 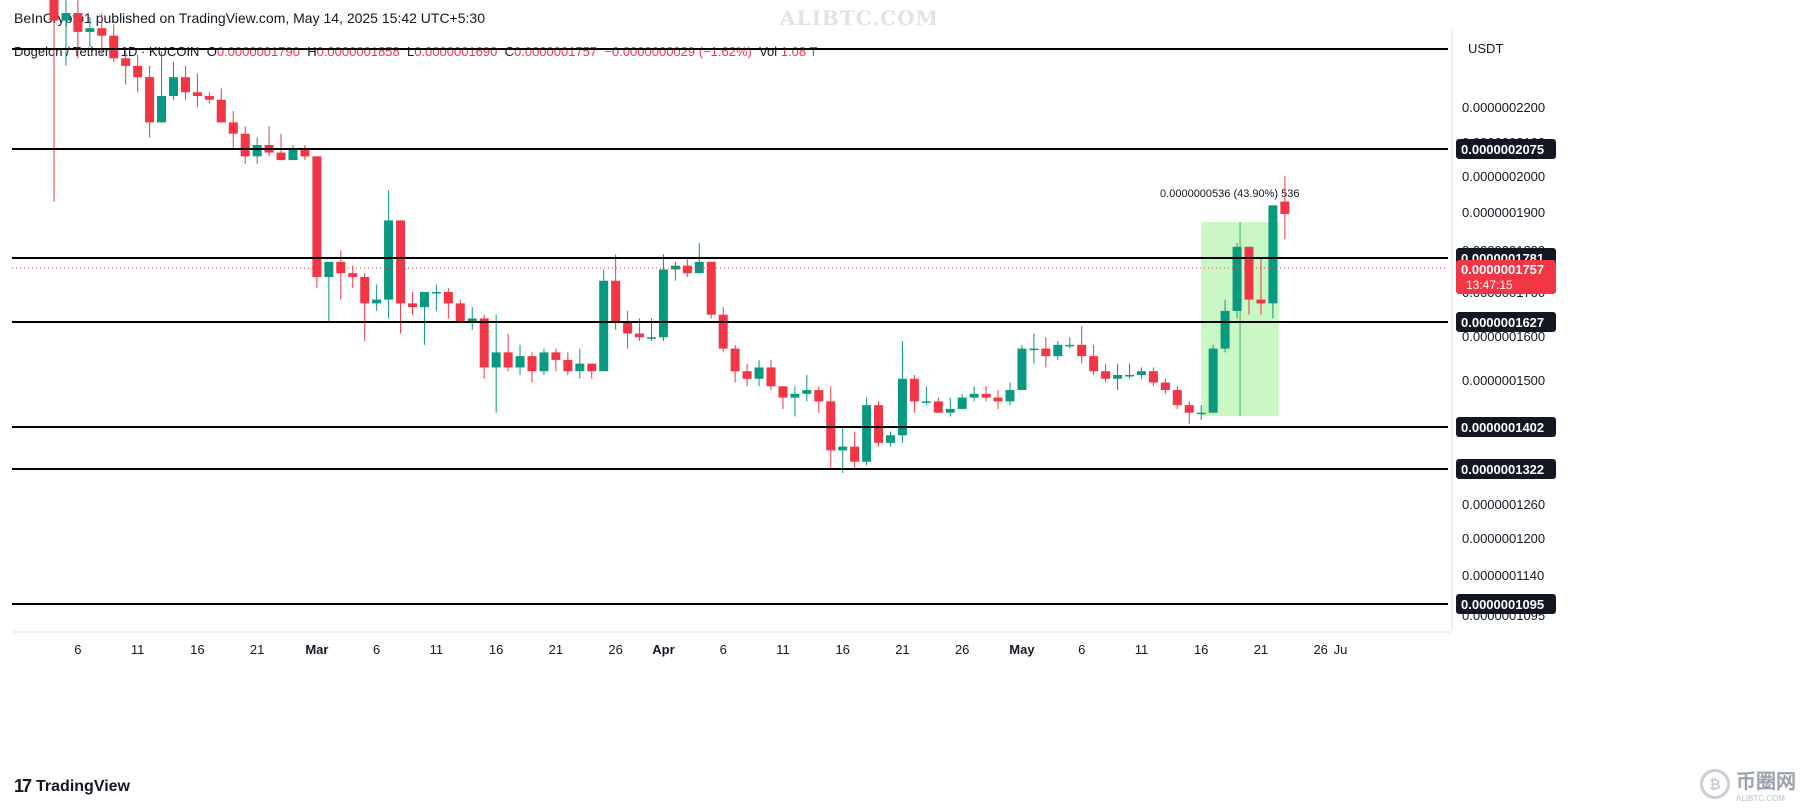 I want to click on volume-value: 1.08 T, so click(x=799, y=51).